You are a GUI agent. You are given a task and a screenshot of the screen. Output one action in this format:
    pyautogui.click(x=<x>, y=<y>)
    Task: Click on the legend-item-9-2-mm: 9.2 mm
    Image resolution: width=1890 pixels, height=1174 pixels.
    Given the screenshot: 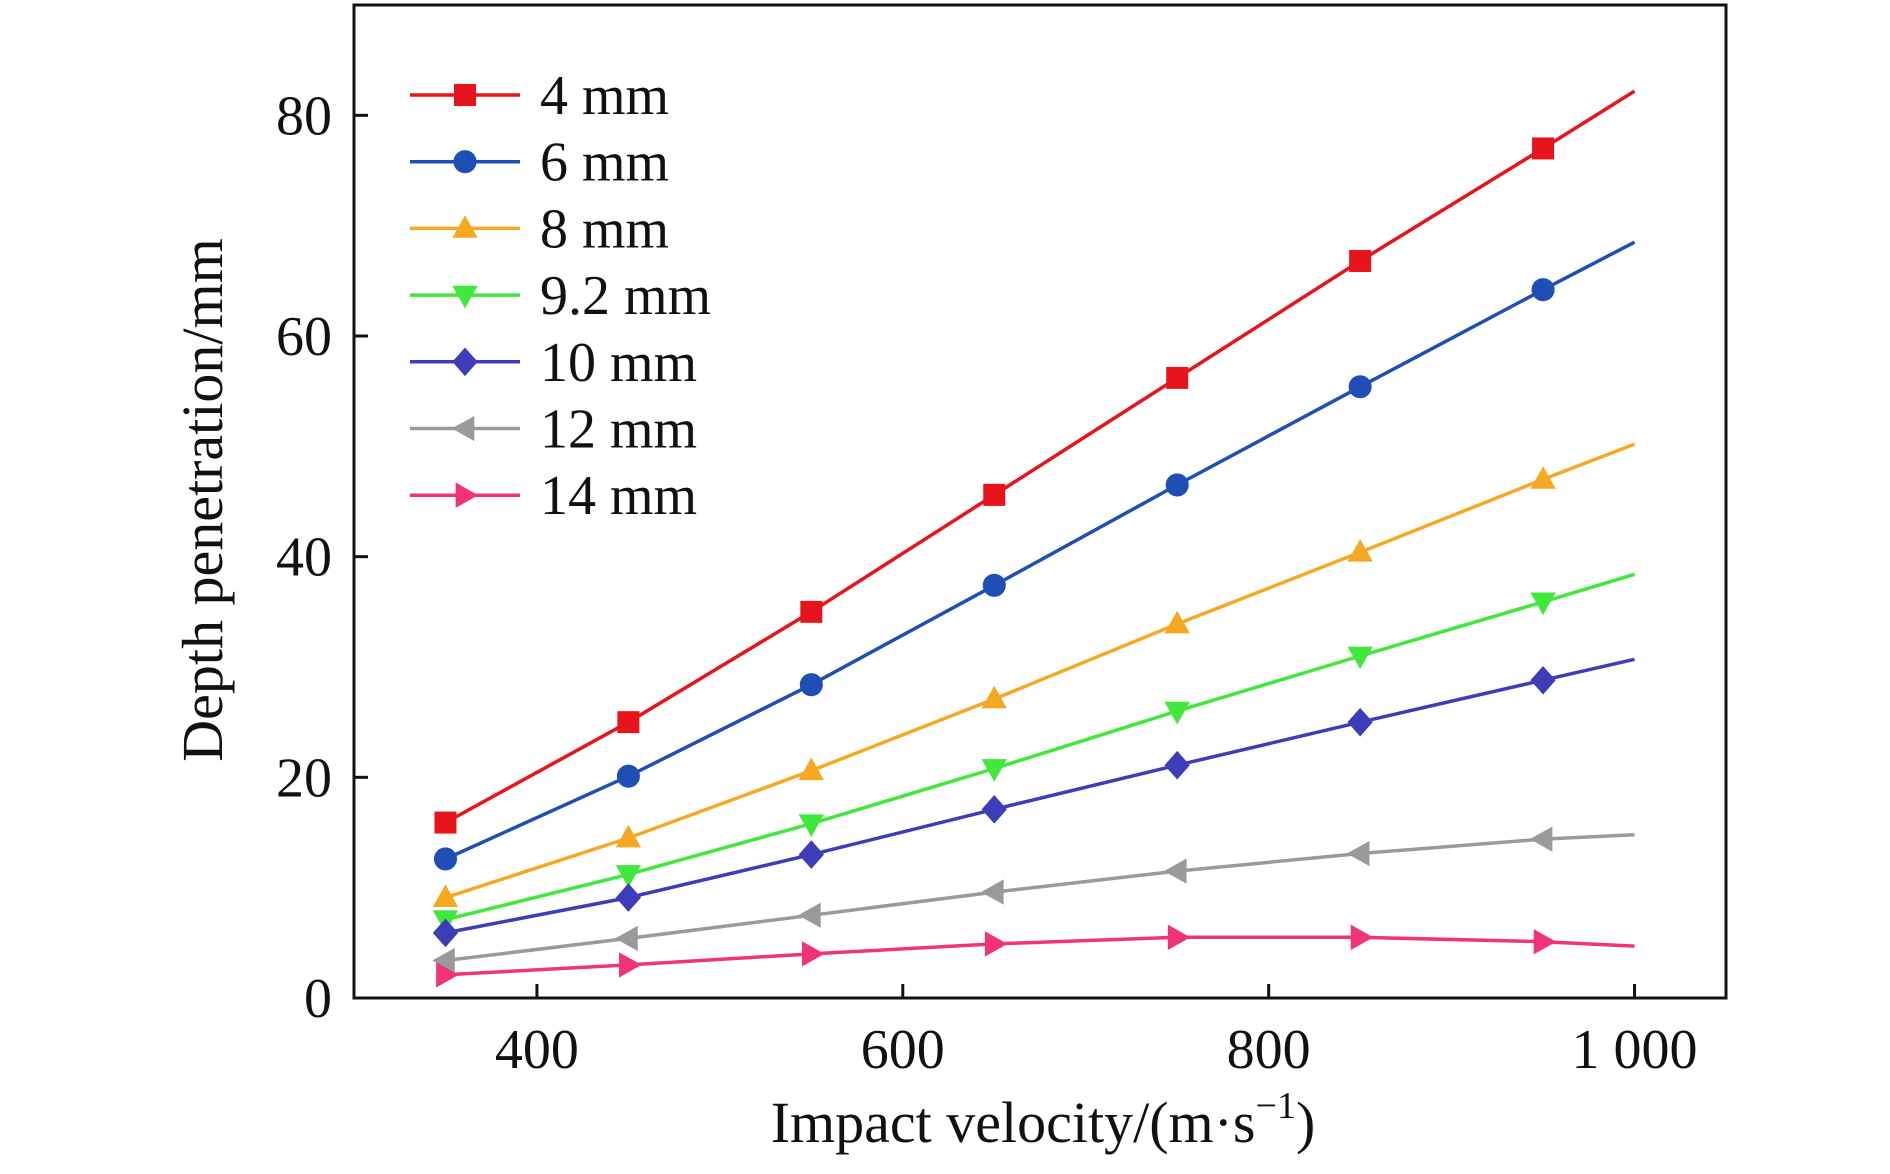 What is the action you would take?
    pyautogui.click(x=560, y=296)
    